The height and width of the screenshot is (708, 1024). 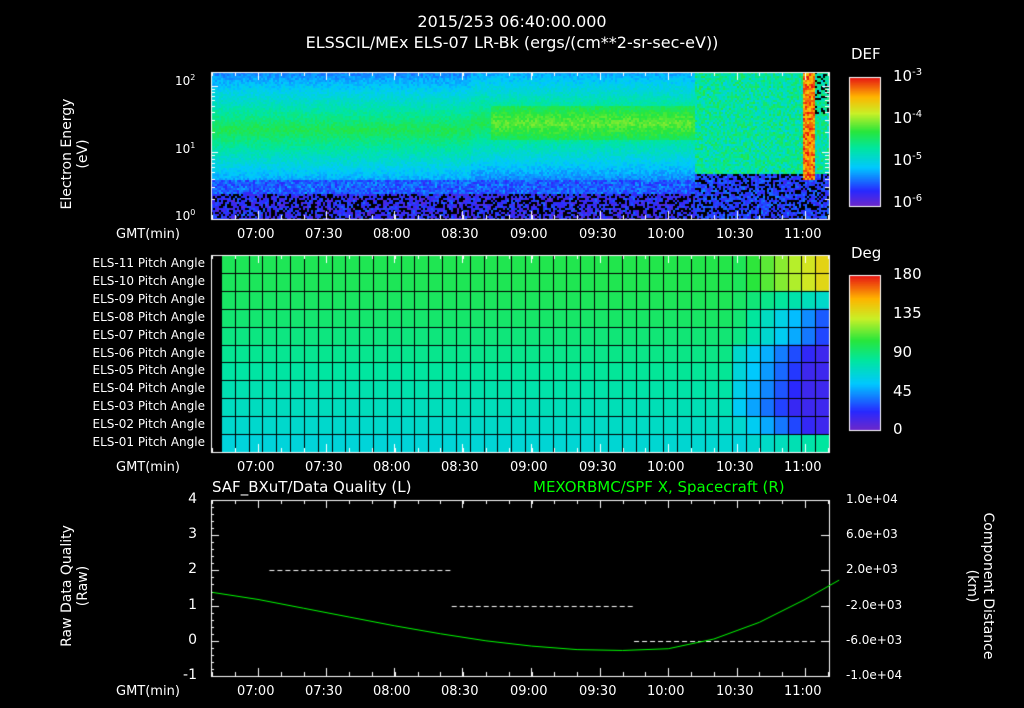 What do you see at coordinates (148, 406) in the screenshot?
I see `pitch-angle-row-label: ELS-03 Pitch Angle` at bounding box center [148, 406].